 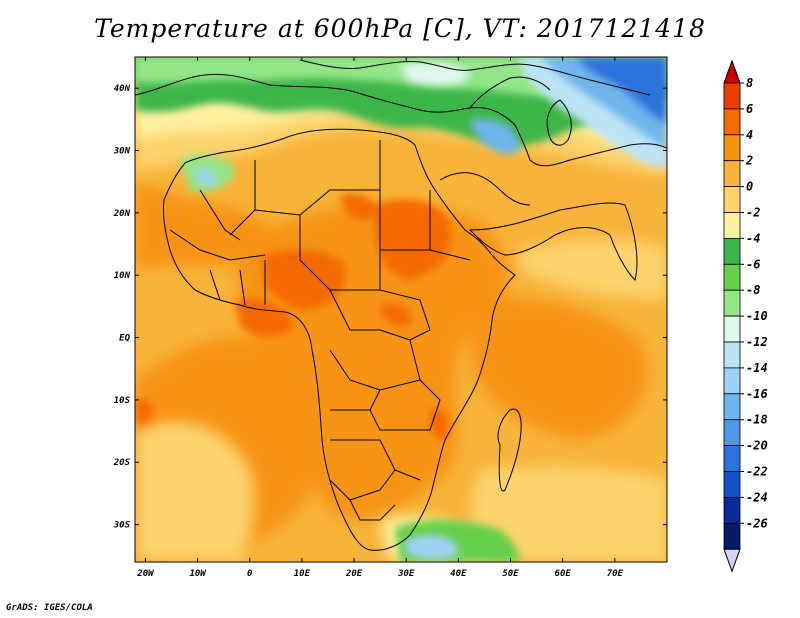 What do you see at coordinates (122, 401) in the screenshot?
I see `y-tick-label: 10S` at bounding box center [122, 401].